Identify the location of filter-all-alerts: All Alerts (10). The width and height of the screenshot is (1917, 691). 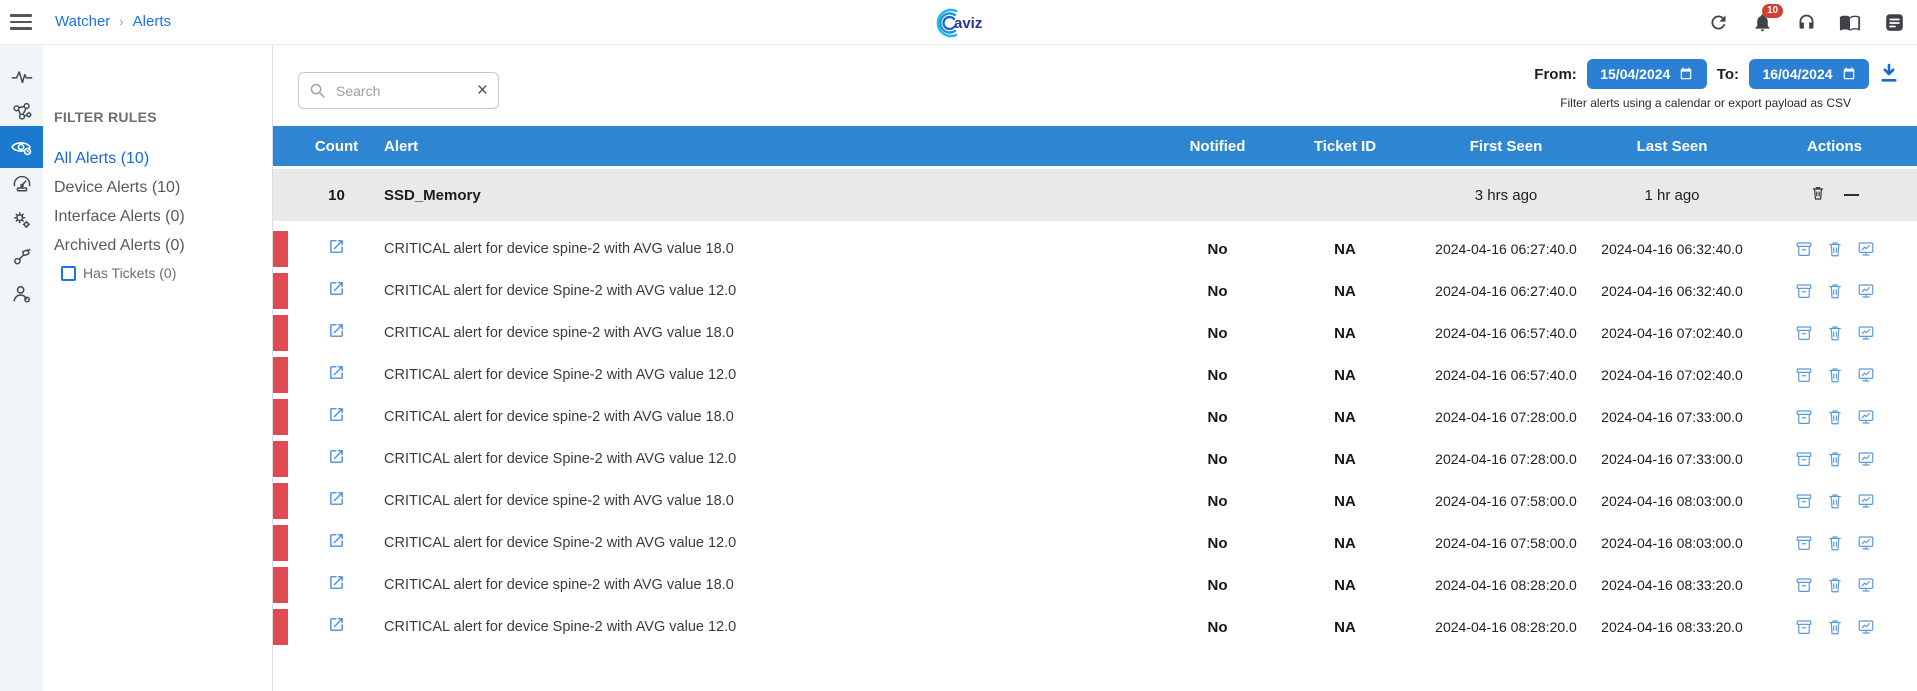
(102, 158).